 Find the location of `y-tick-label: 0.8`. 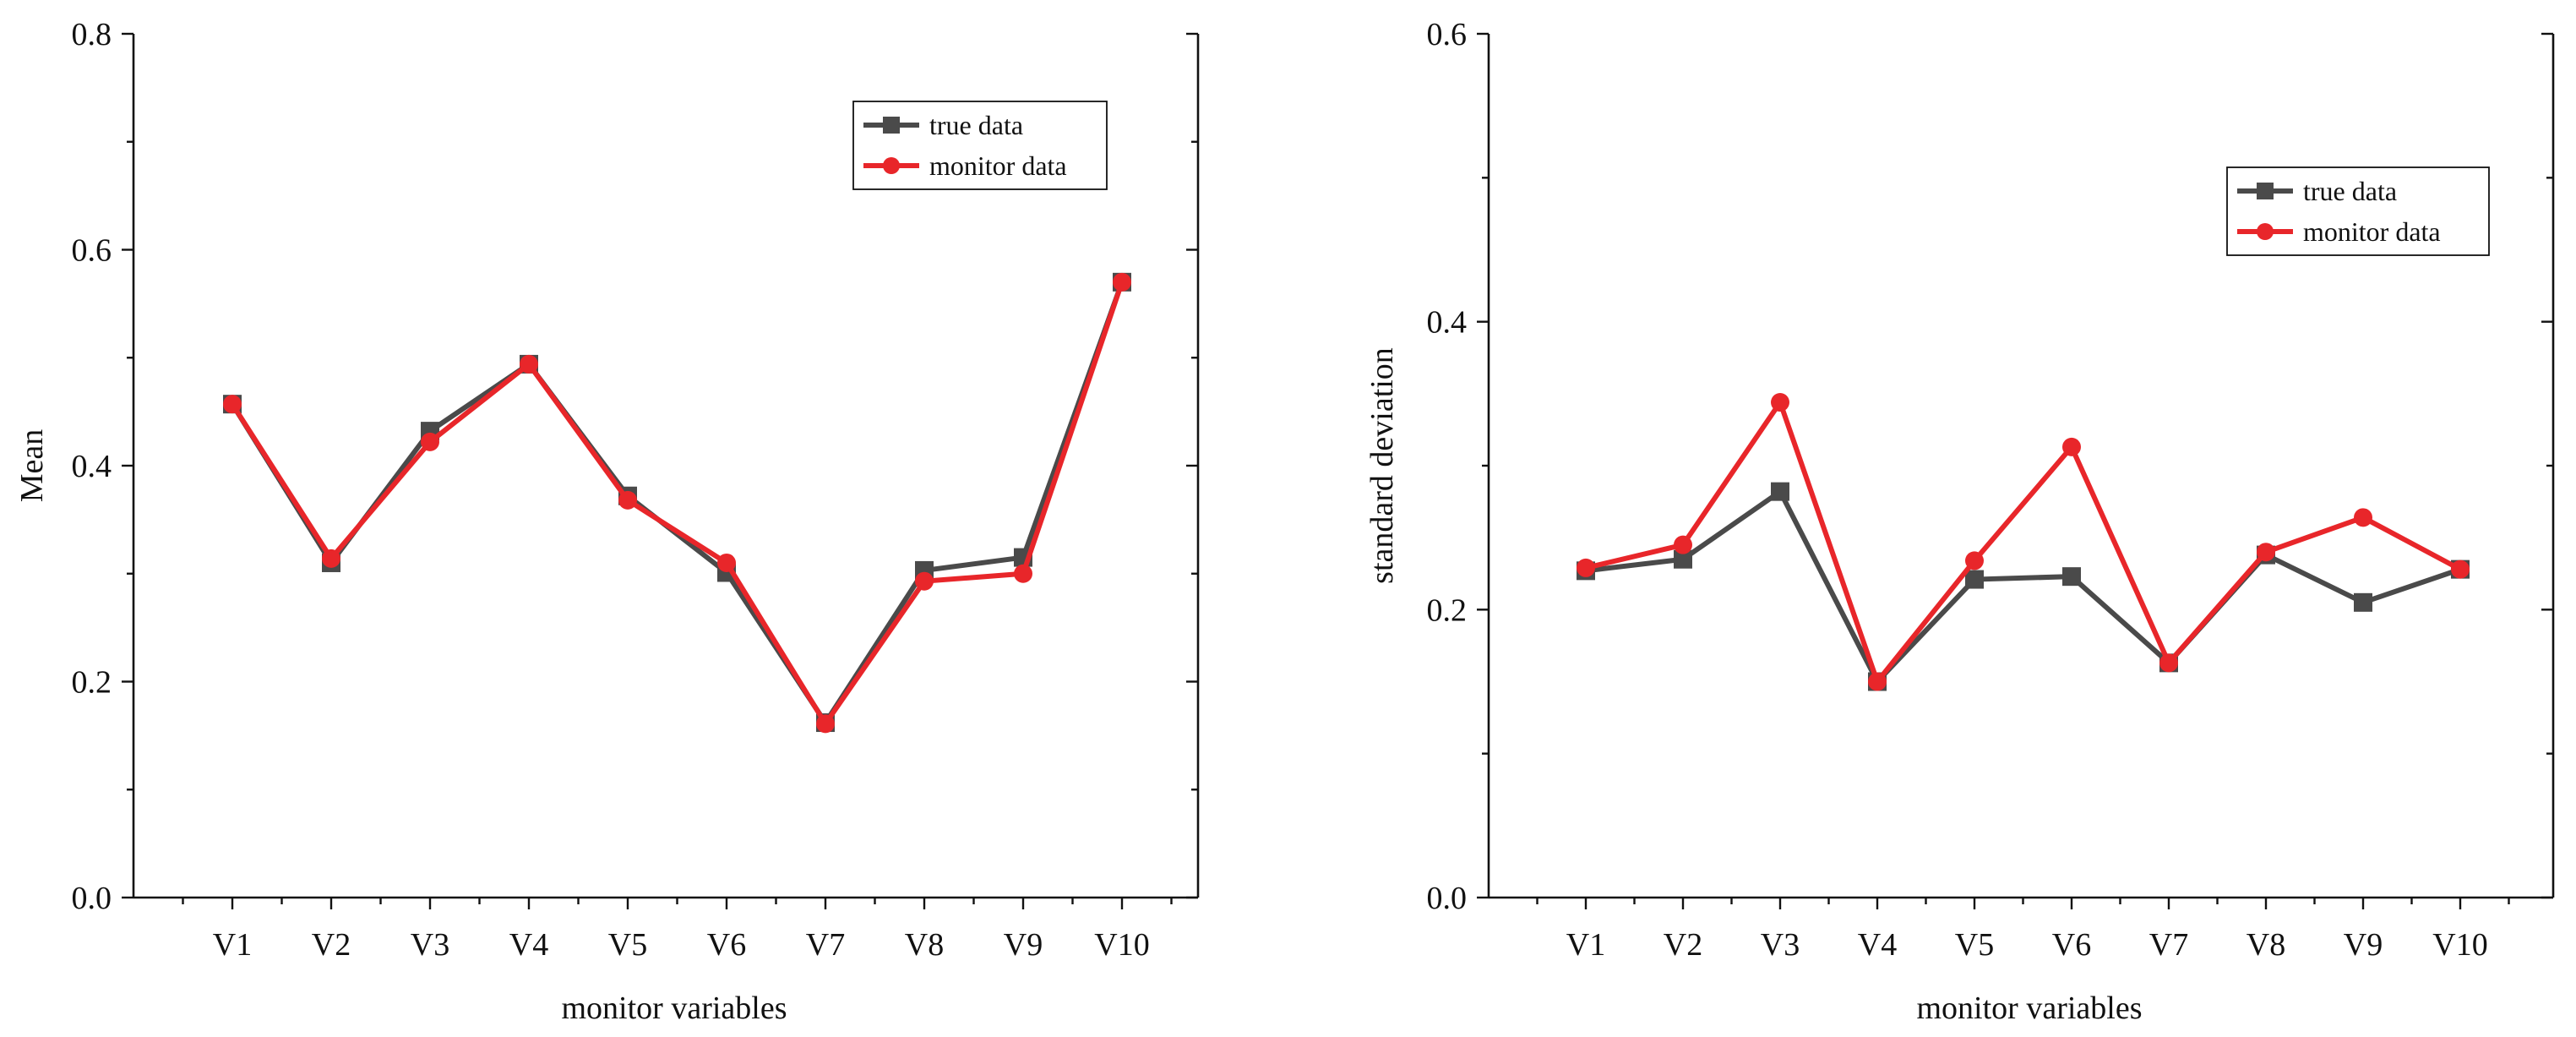

y-tick-label: 0.8 is located at coordinates (92, 34).